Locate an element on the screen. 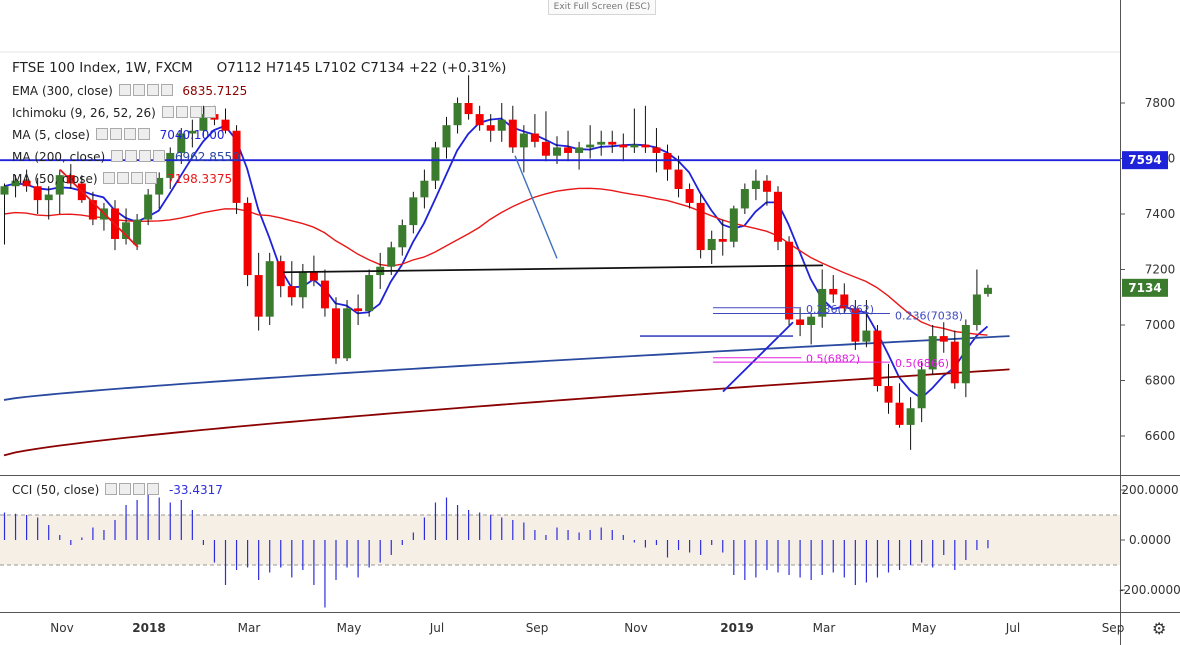  ma5-legend: MA (5, close) 7040.1000 is located at coordinates (118, 135).